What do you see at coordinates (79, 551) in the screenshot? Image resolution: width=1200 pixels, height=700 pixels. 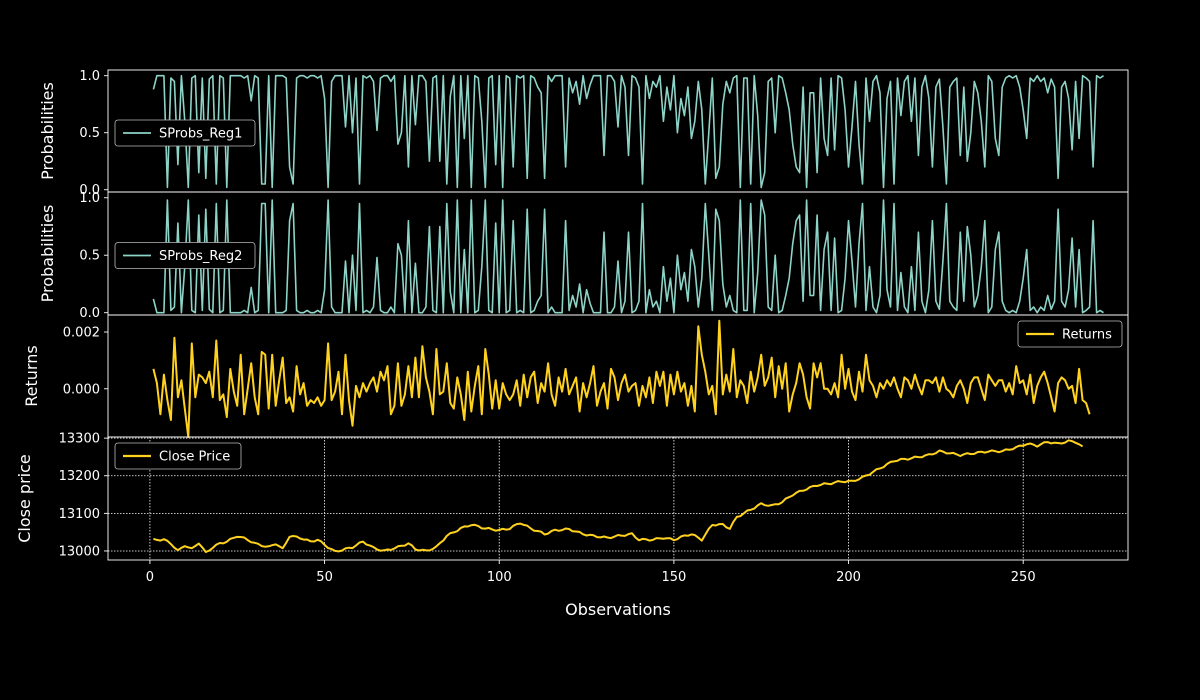 I see `y-tick-label: 13000` at bounding box center [79, 551].